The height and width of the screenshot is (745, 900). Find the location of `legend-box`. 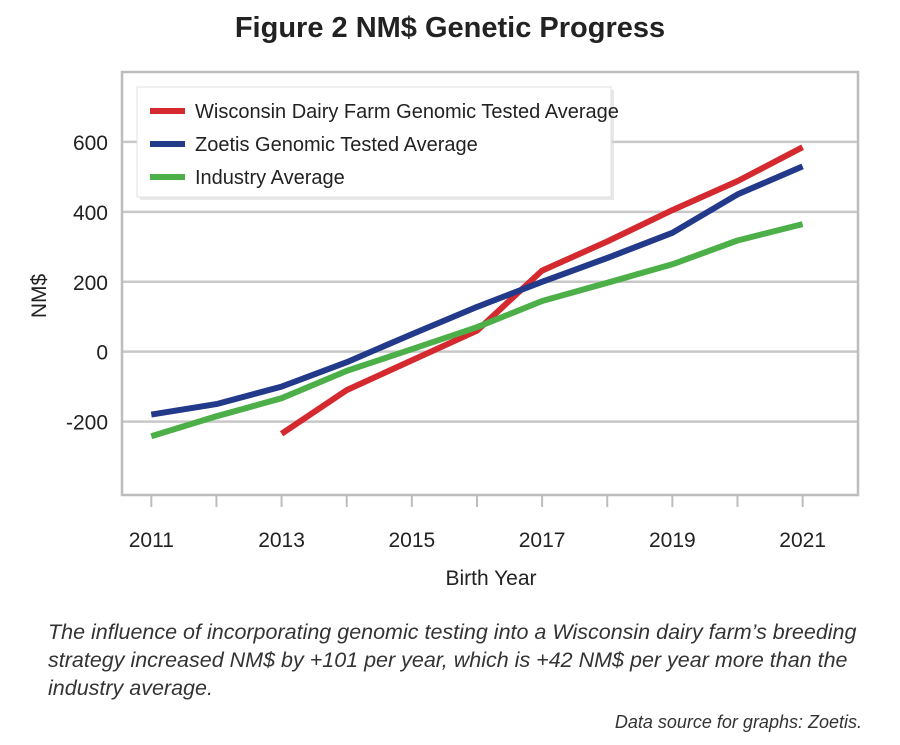

legend-box is located at coordinates (374, 142).